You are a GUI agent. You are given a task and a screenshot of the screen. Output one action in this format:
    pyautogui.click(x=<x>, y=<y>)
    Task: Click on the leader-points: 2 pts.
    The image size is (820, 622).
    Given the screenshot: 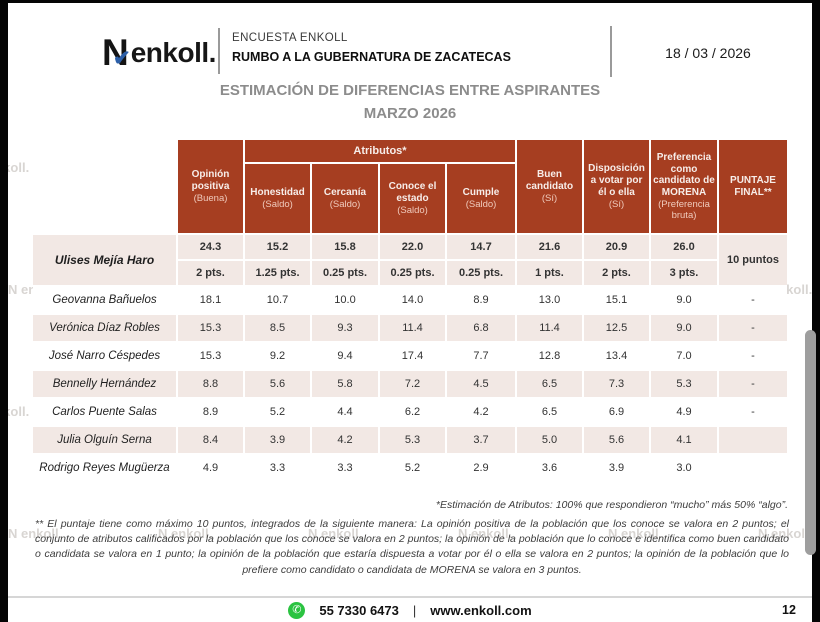 What is the action you would take?
    pyautogui.click(x=210, y=273)
    